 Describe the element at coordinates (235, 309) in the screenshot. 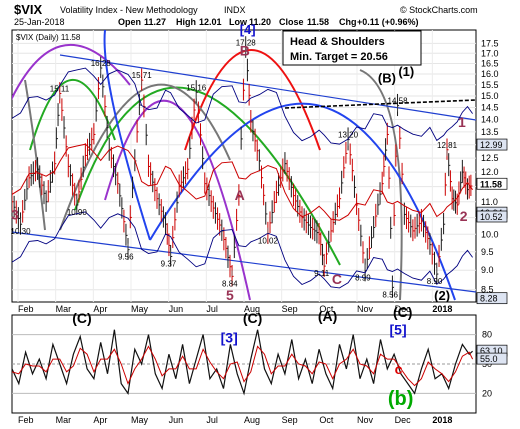

I see `date-axis: Feb Mar Apr May Jun Jul Aug Sep Oct Nov Dec 2018` at that location.